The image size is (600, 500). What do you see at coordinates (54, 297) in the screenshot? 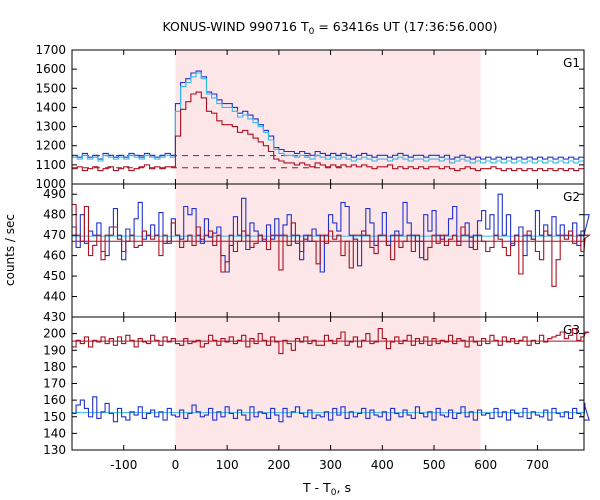
I see `y-tick-label: 440` at bounding box center [54, 297].